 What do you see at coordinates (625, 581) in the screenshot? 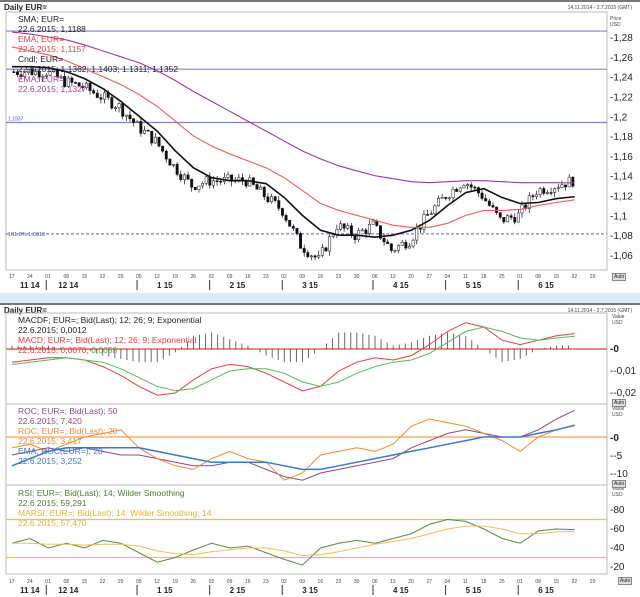
I see `rsi-auto-button: Auto` at bounding box center [625, 581].